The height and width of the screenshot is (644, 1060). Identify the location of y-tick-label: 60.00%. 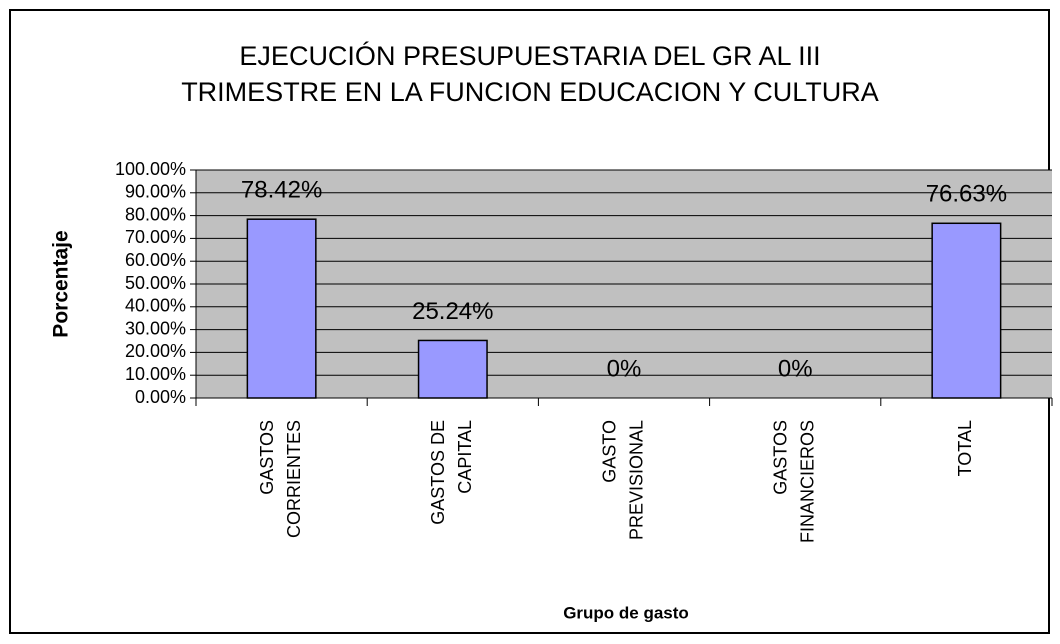
(155, 260).